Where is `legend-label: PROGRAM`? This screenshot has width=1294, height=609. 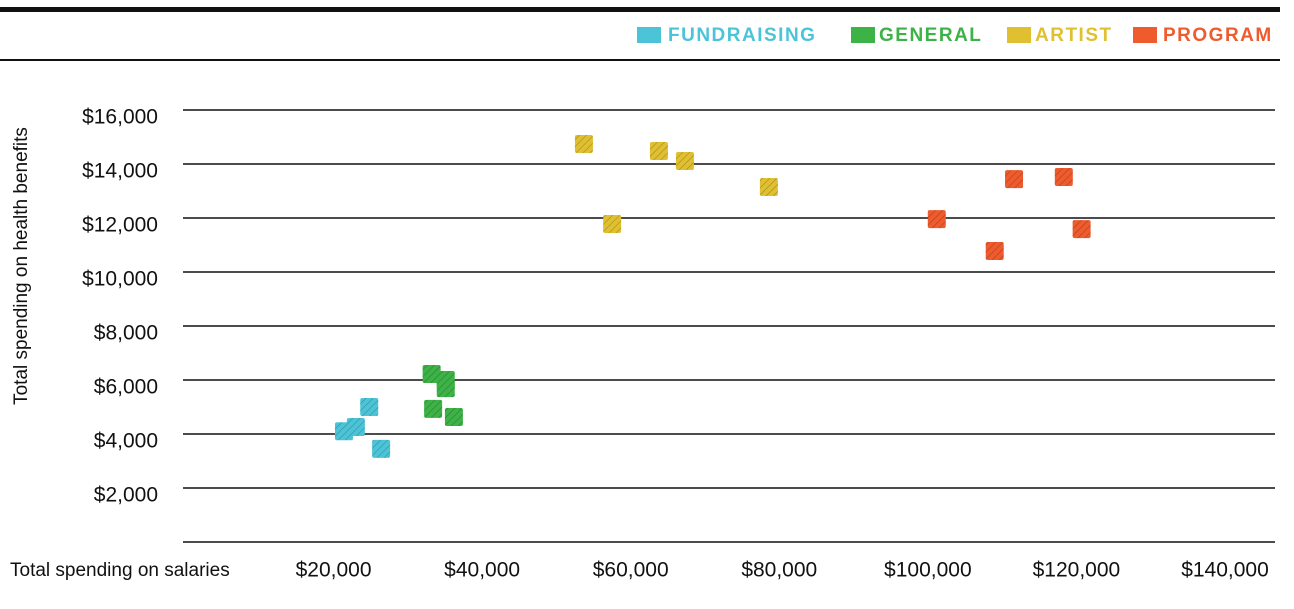
legend-label: PROGRAM is located at coordinates (1218, 35).